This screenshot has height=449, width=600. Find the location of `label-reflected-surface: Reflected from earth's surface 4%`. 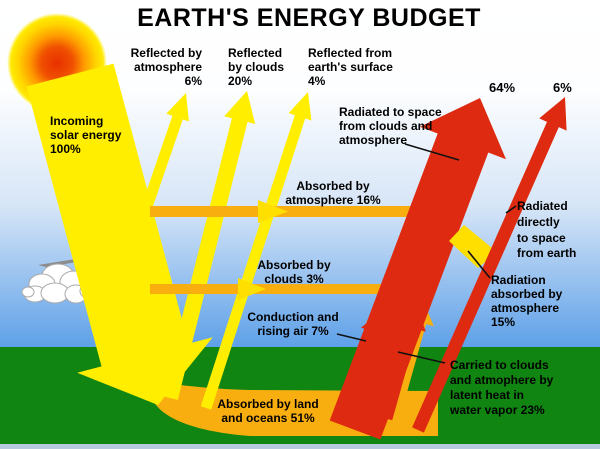

label-reflected-surface: Reflected from earth's surface 4% is located at coordinates (350, 67).